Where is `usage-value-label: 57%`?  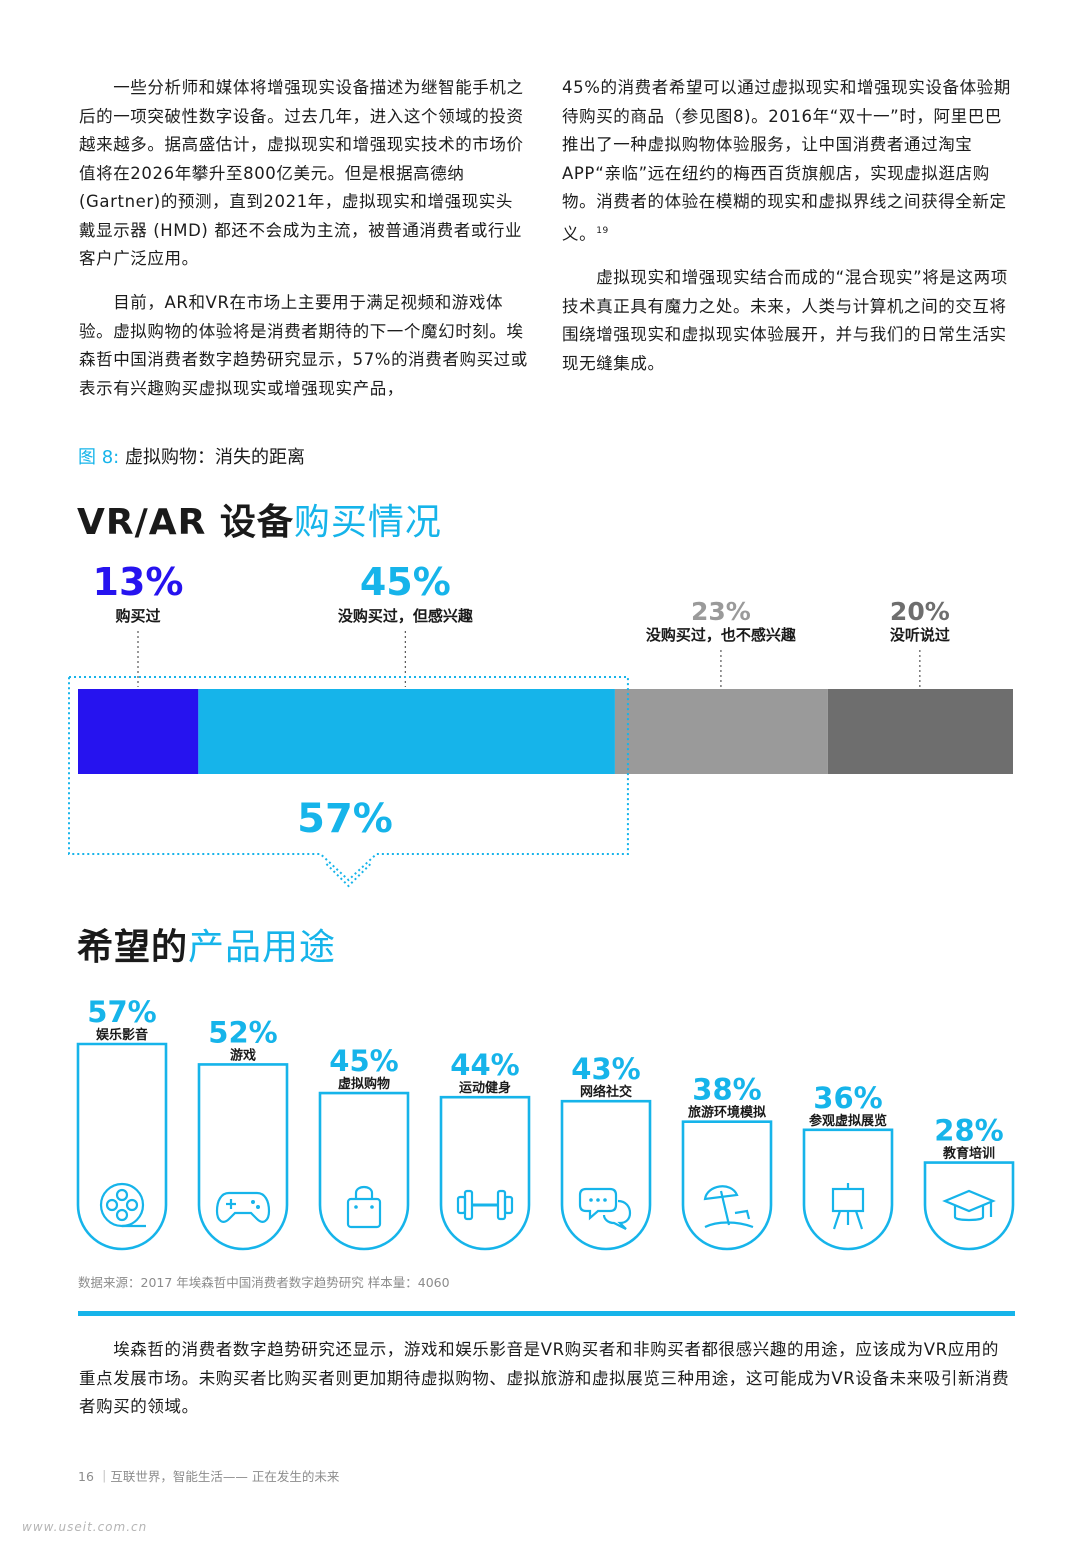 usage-value-label: 57% is located at coordinates (121, 1012).